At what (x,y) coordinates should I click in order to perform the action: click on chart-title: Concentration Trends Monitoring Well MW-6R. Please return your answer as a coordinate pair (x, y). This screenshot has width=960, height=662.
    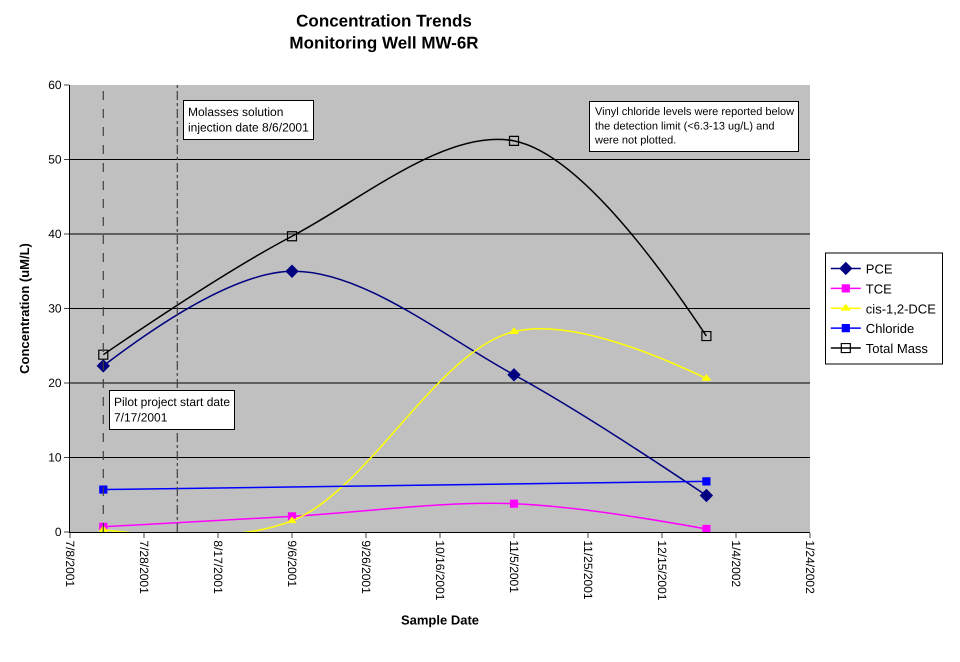
    Looking at the image, I should click on (384, 32).